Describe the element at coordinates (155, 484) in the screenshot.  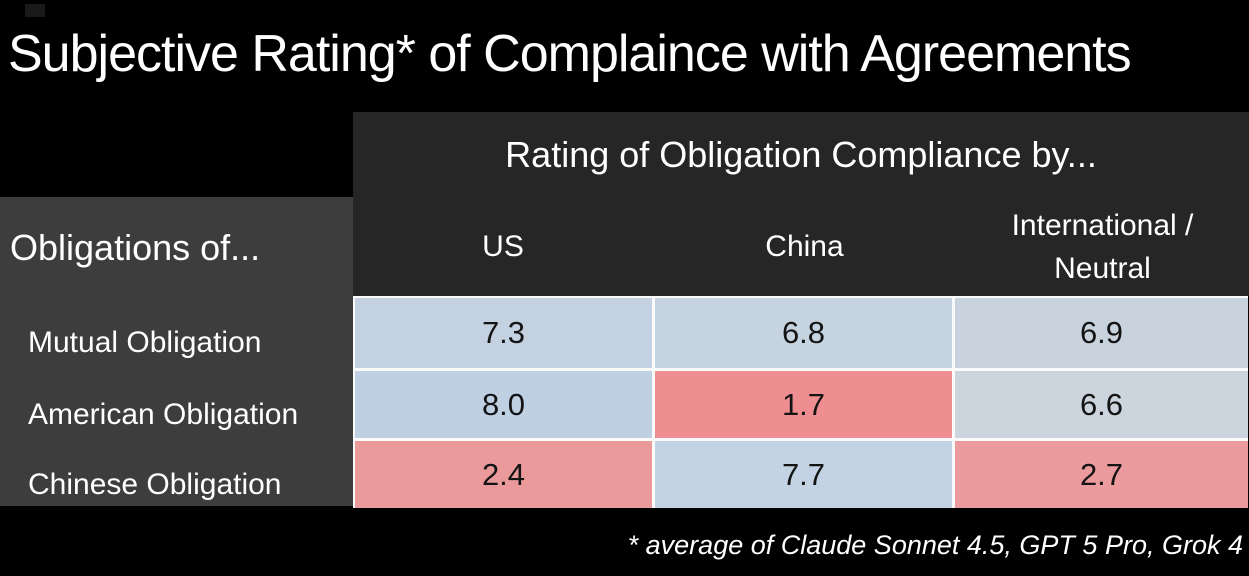
I see `row-label-chinese-obligation: Chinese Obligation` at that location.